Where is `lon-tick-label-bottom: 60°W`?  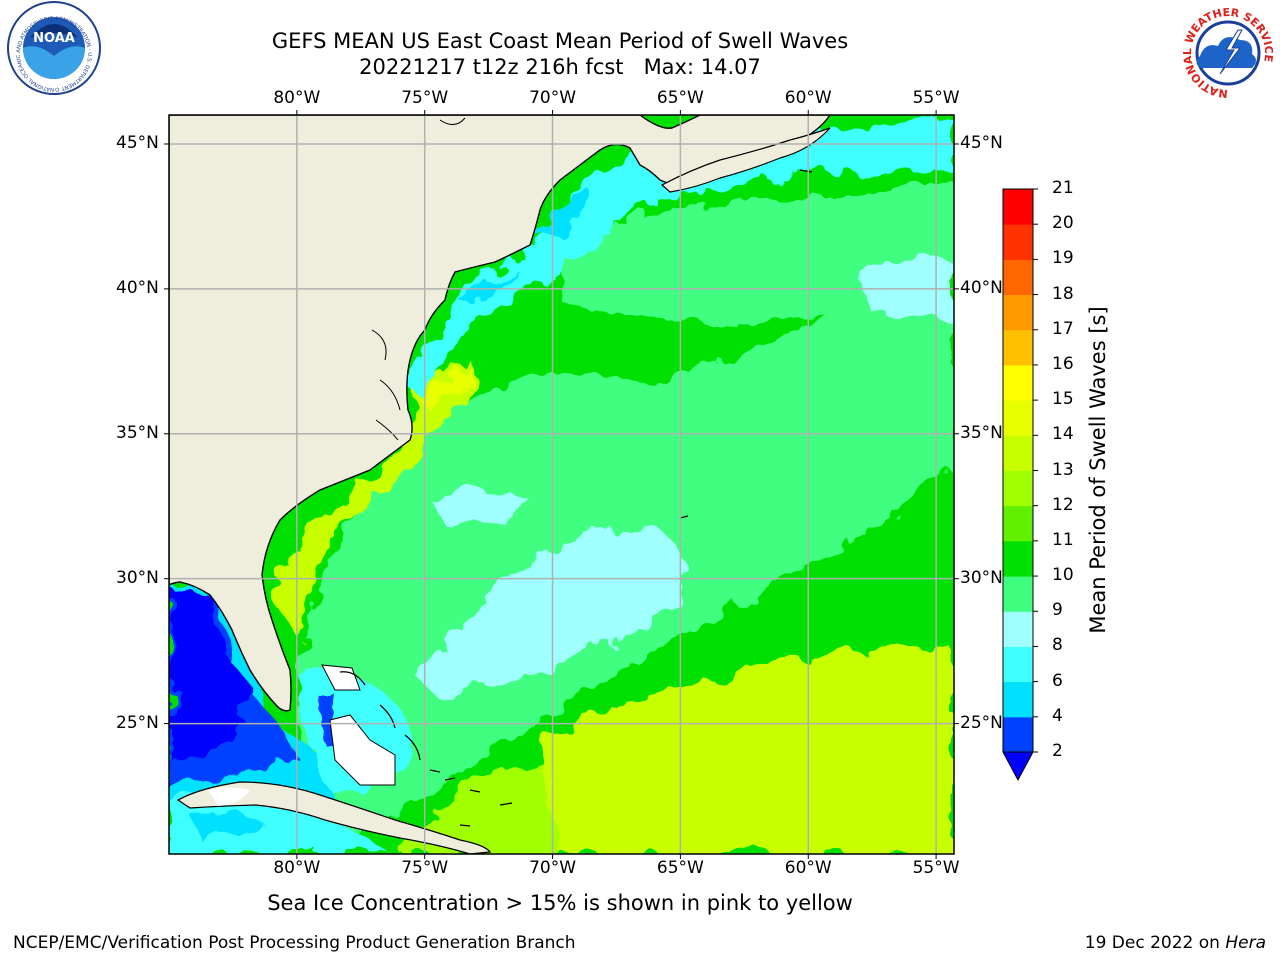 lon-tick-label-bottom: 60°W is located at coordinates (808, 868).